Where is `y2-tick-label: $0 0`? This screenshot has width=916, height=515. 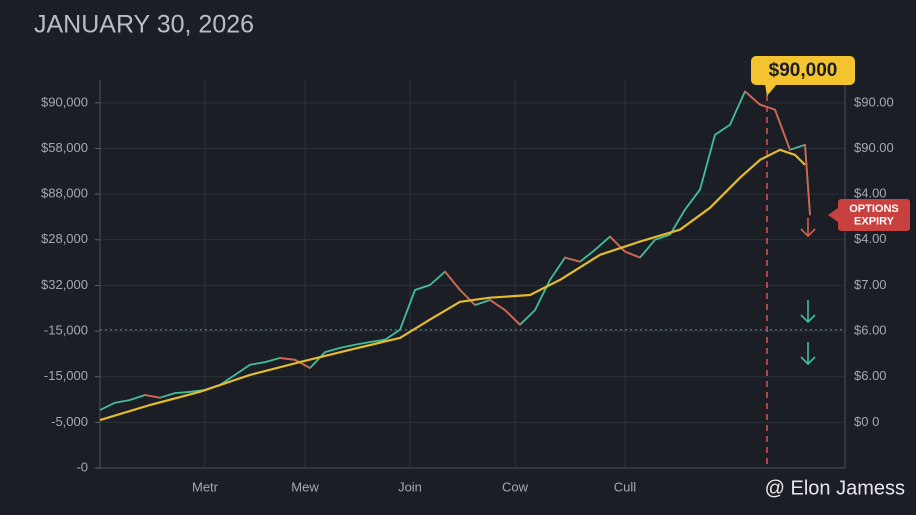
y2-tick-label: $0 0 is located at coordinates (866, 421).